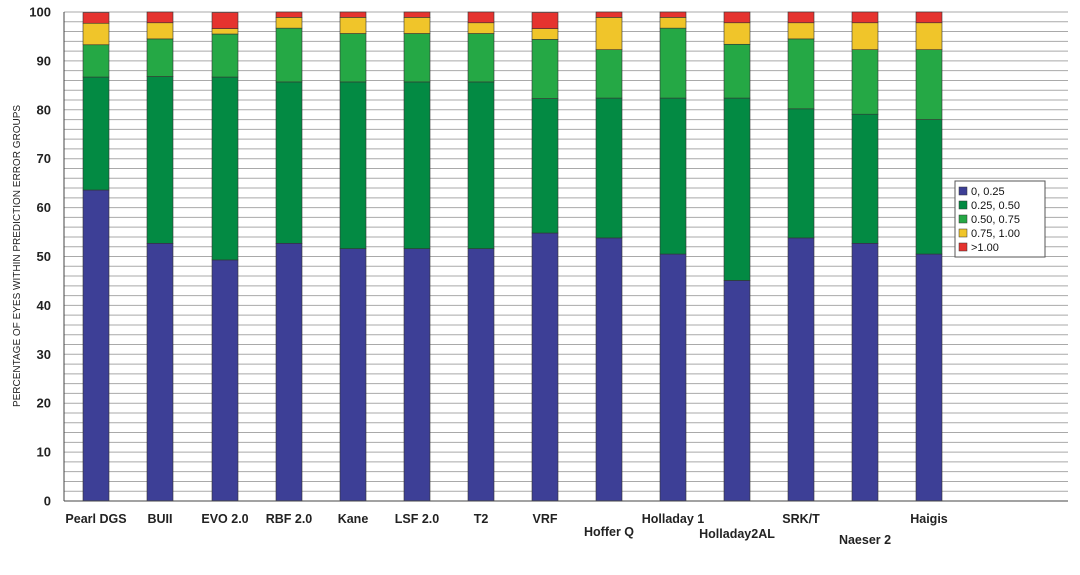 The height and width of the screenshot is (575, 1080). Describe the element at coordinates (988, 192) in the screenshot. I see `legend-label: 0, 0.25` at that location.